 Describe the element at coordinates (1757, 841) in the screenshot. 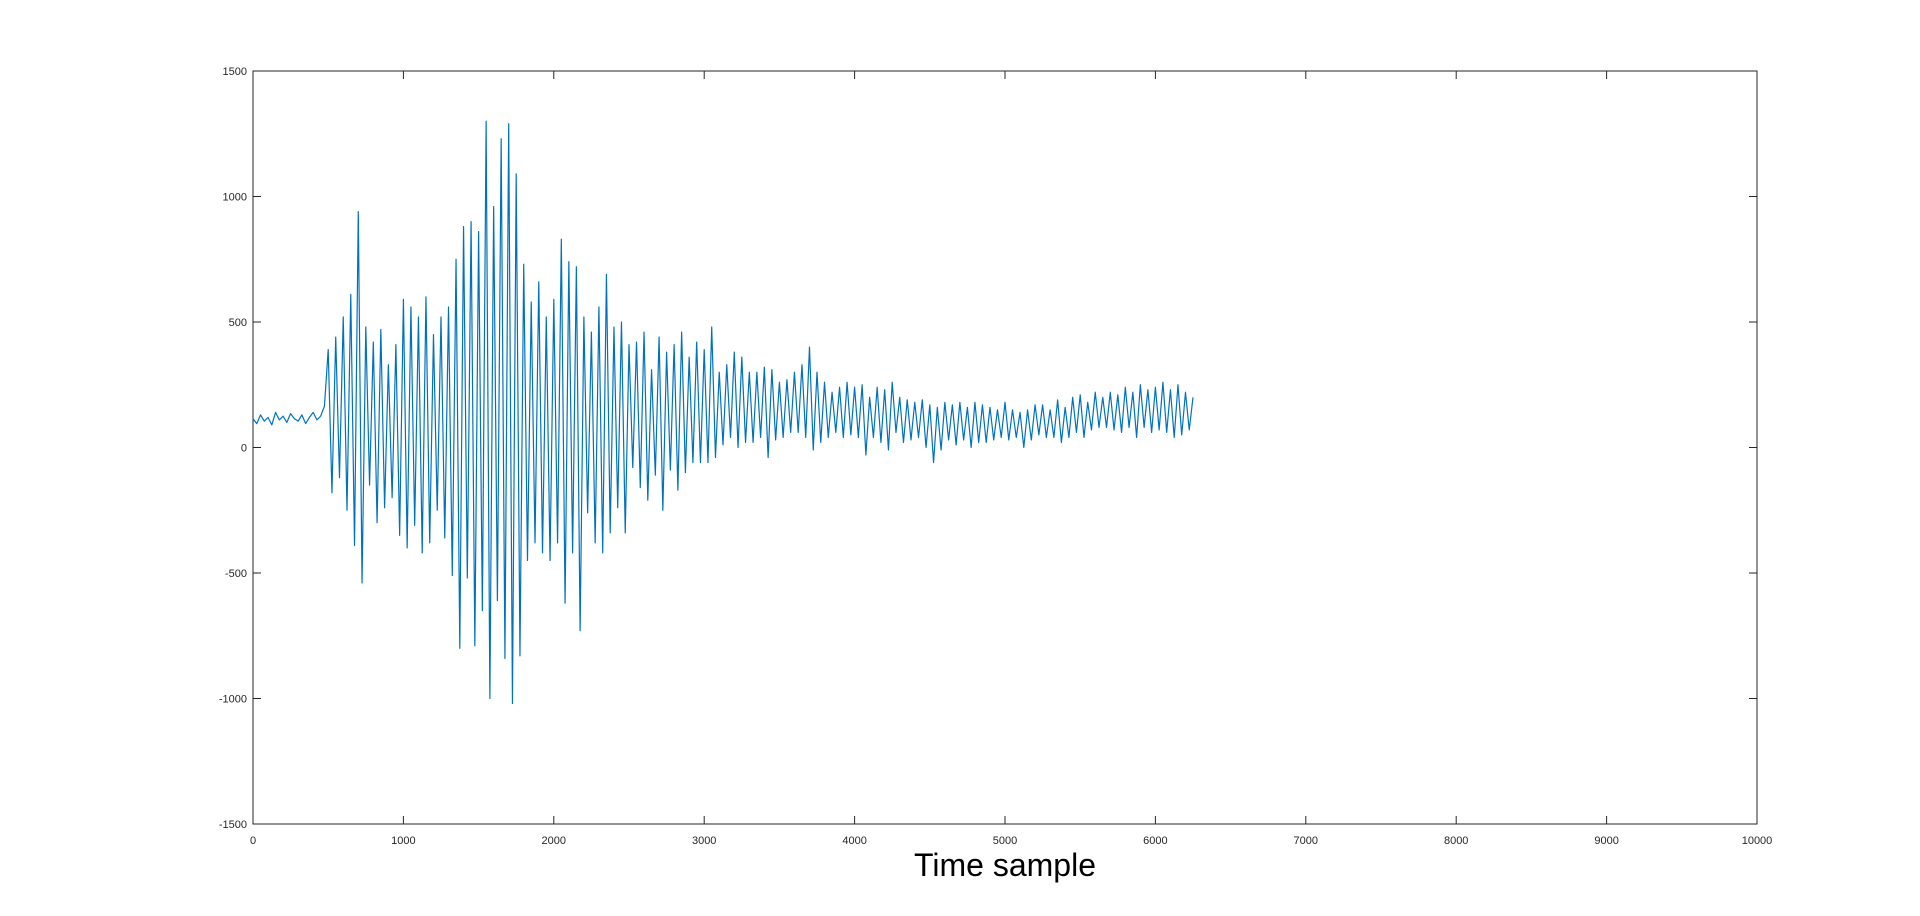

I see `x-tick-label: 10000` at that location.